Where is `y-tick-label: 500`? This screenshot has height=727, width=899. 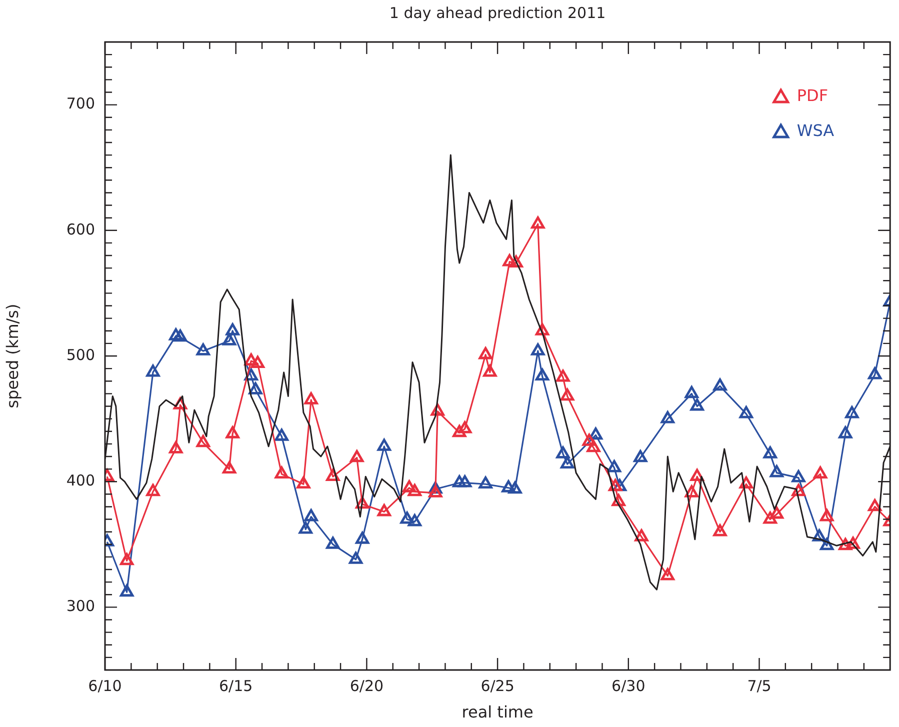
y-tick-label: 500 is located at coordinates (80, 355).